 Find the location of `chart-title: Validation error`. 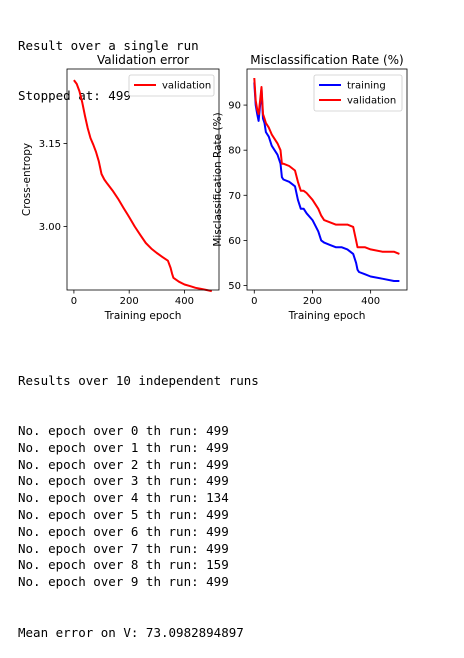

chart-title: Validation error is located at coordinates (143, 60).